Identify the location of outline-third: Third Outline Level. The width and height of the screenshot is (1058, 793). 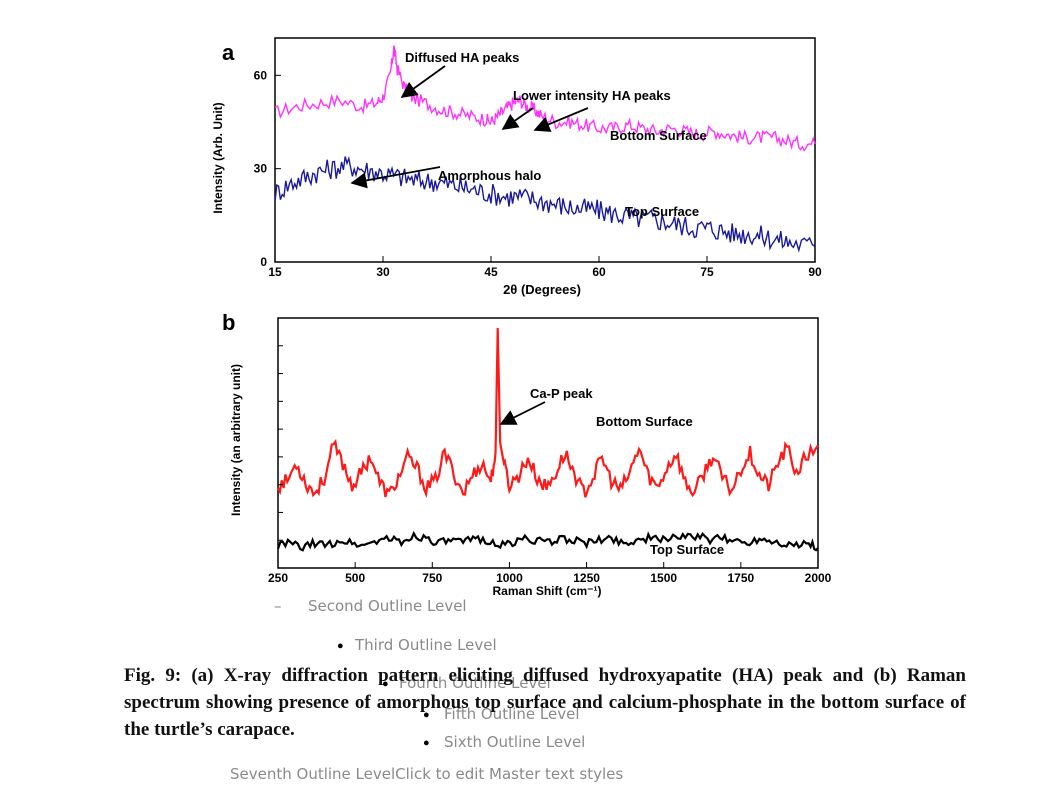
(426, 645).